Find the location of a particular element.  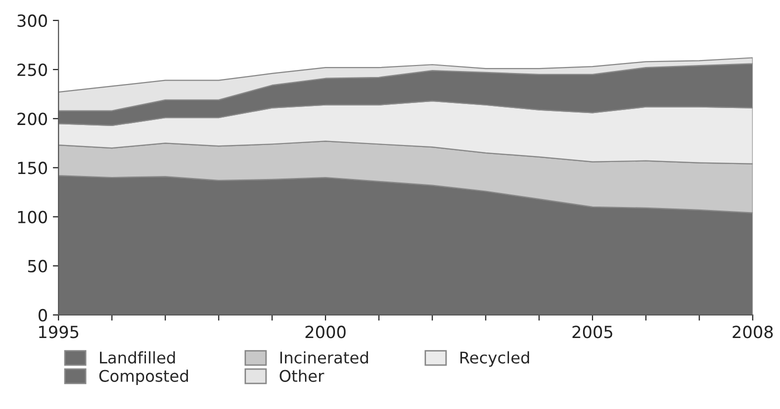

y-tick-label: 150 is located at coordinates (32, 168).